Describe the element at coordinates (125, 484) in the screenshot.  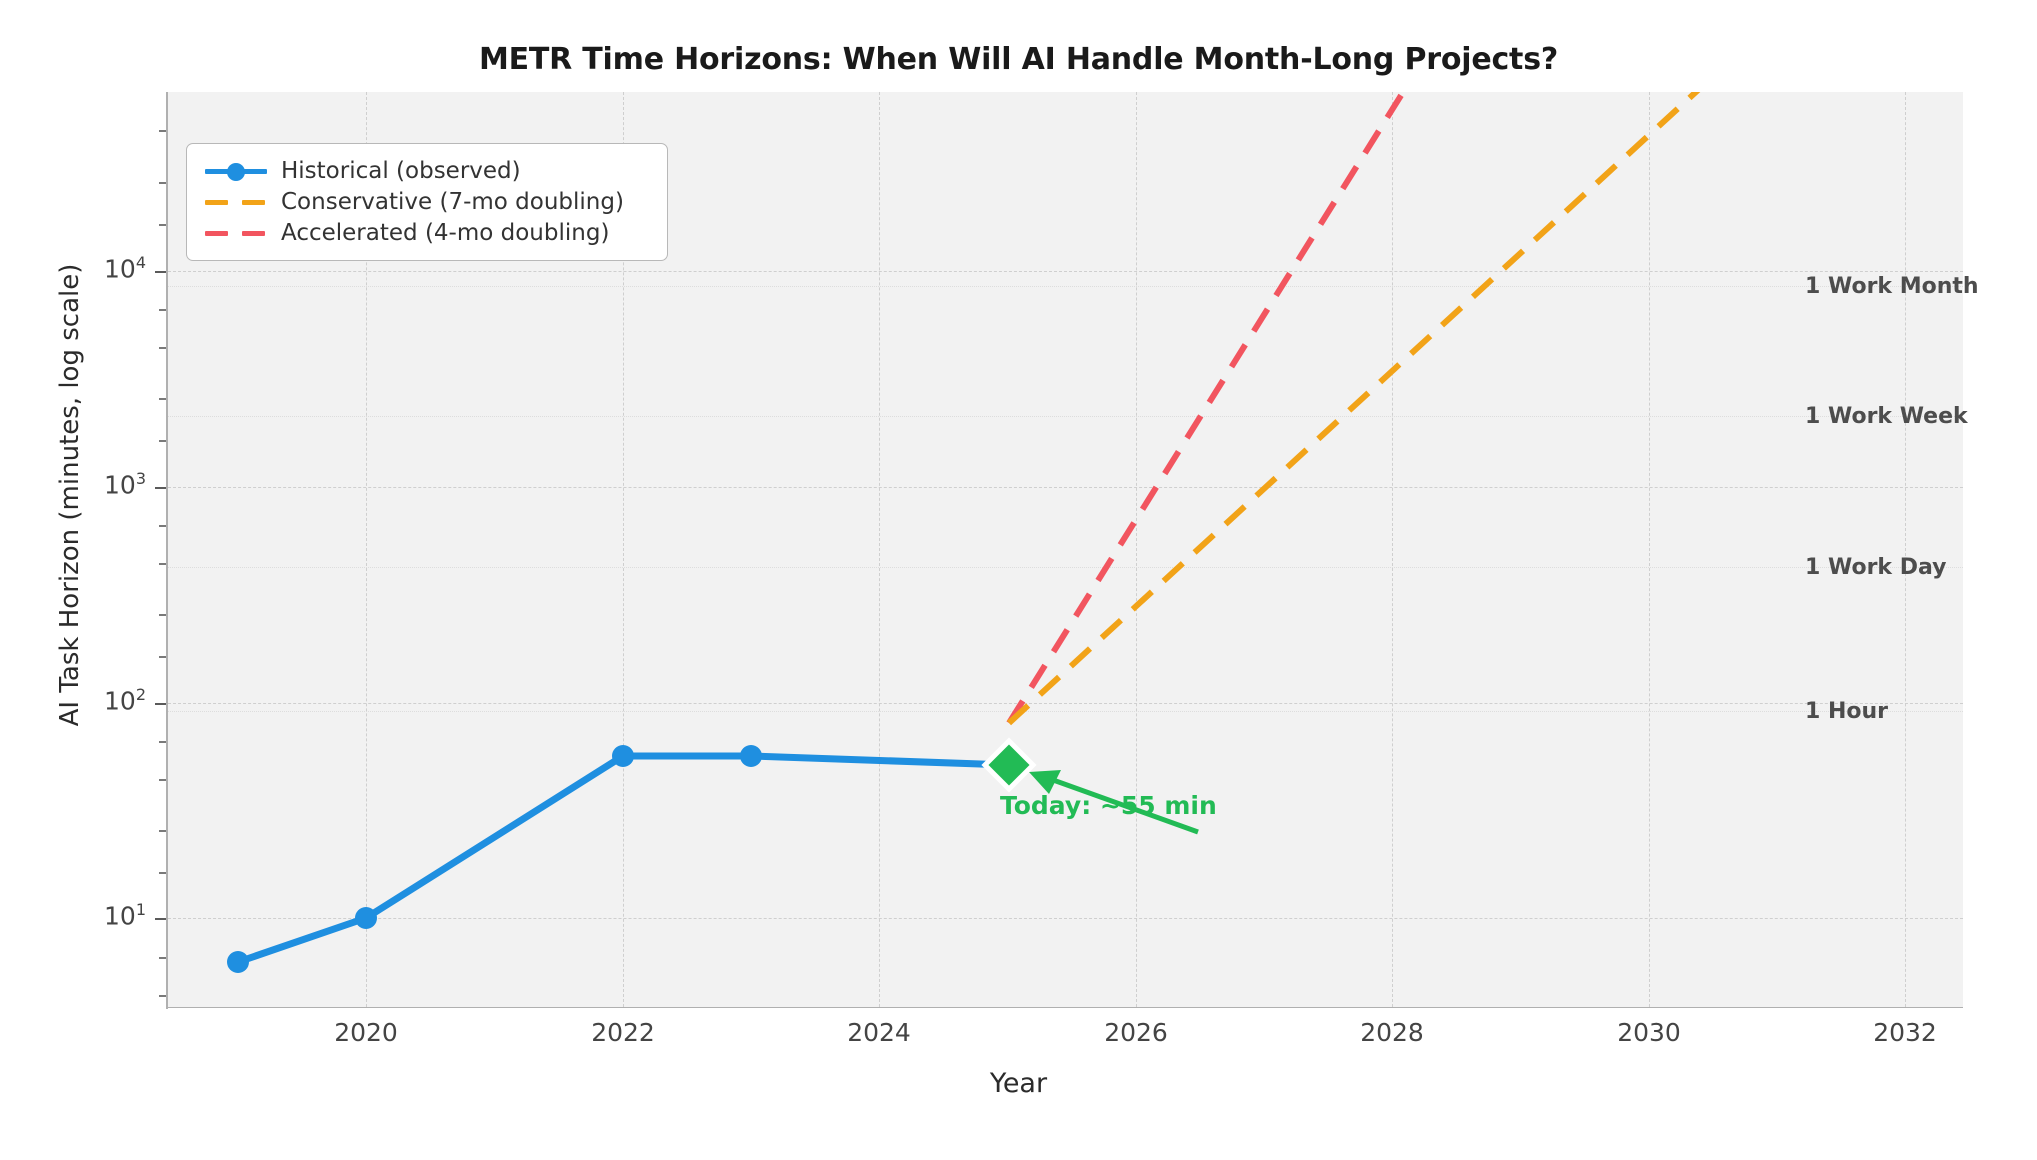
I see `y-tick-label-1000: 10³` at that location.